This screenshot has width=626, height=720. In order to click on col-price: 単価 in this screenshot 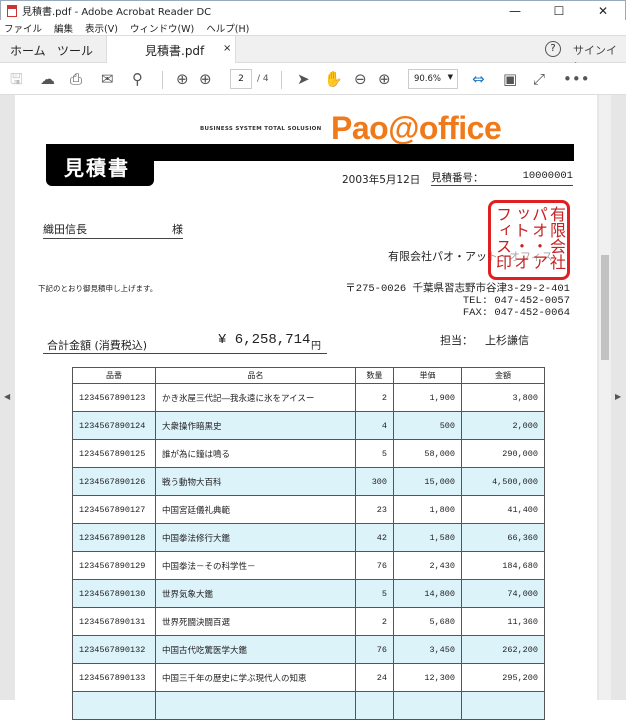, I will do `click(427, 375)`.